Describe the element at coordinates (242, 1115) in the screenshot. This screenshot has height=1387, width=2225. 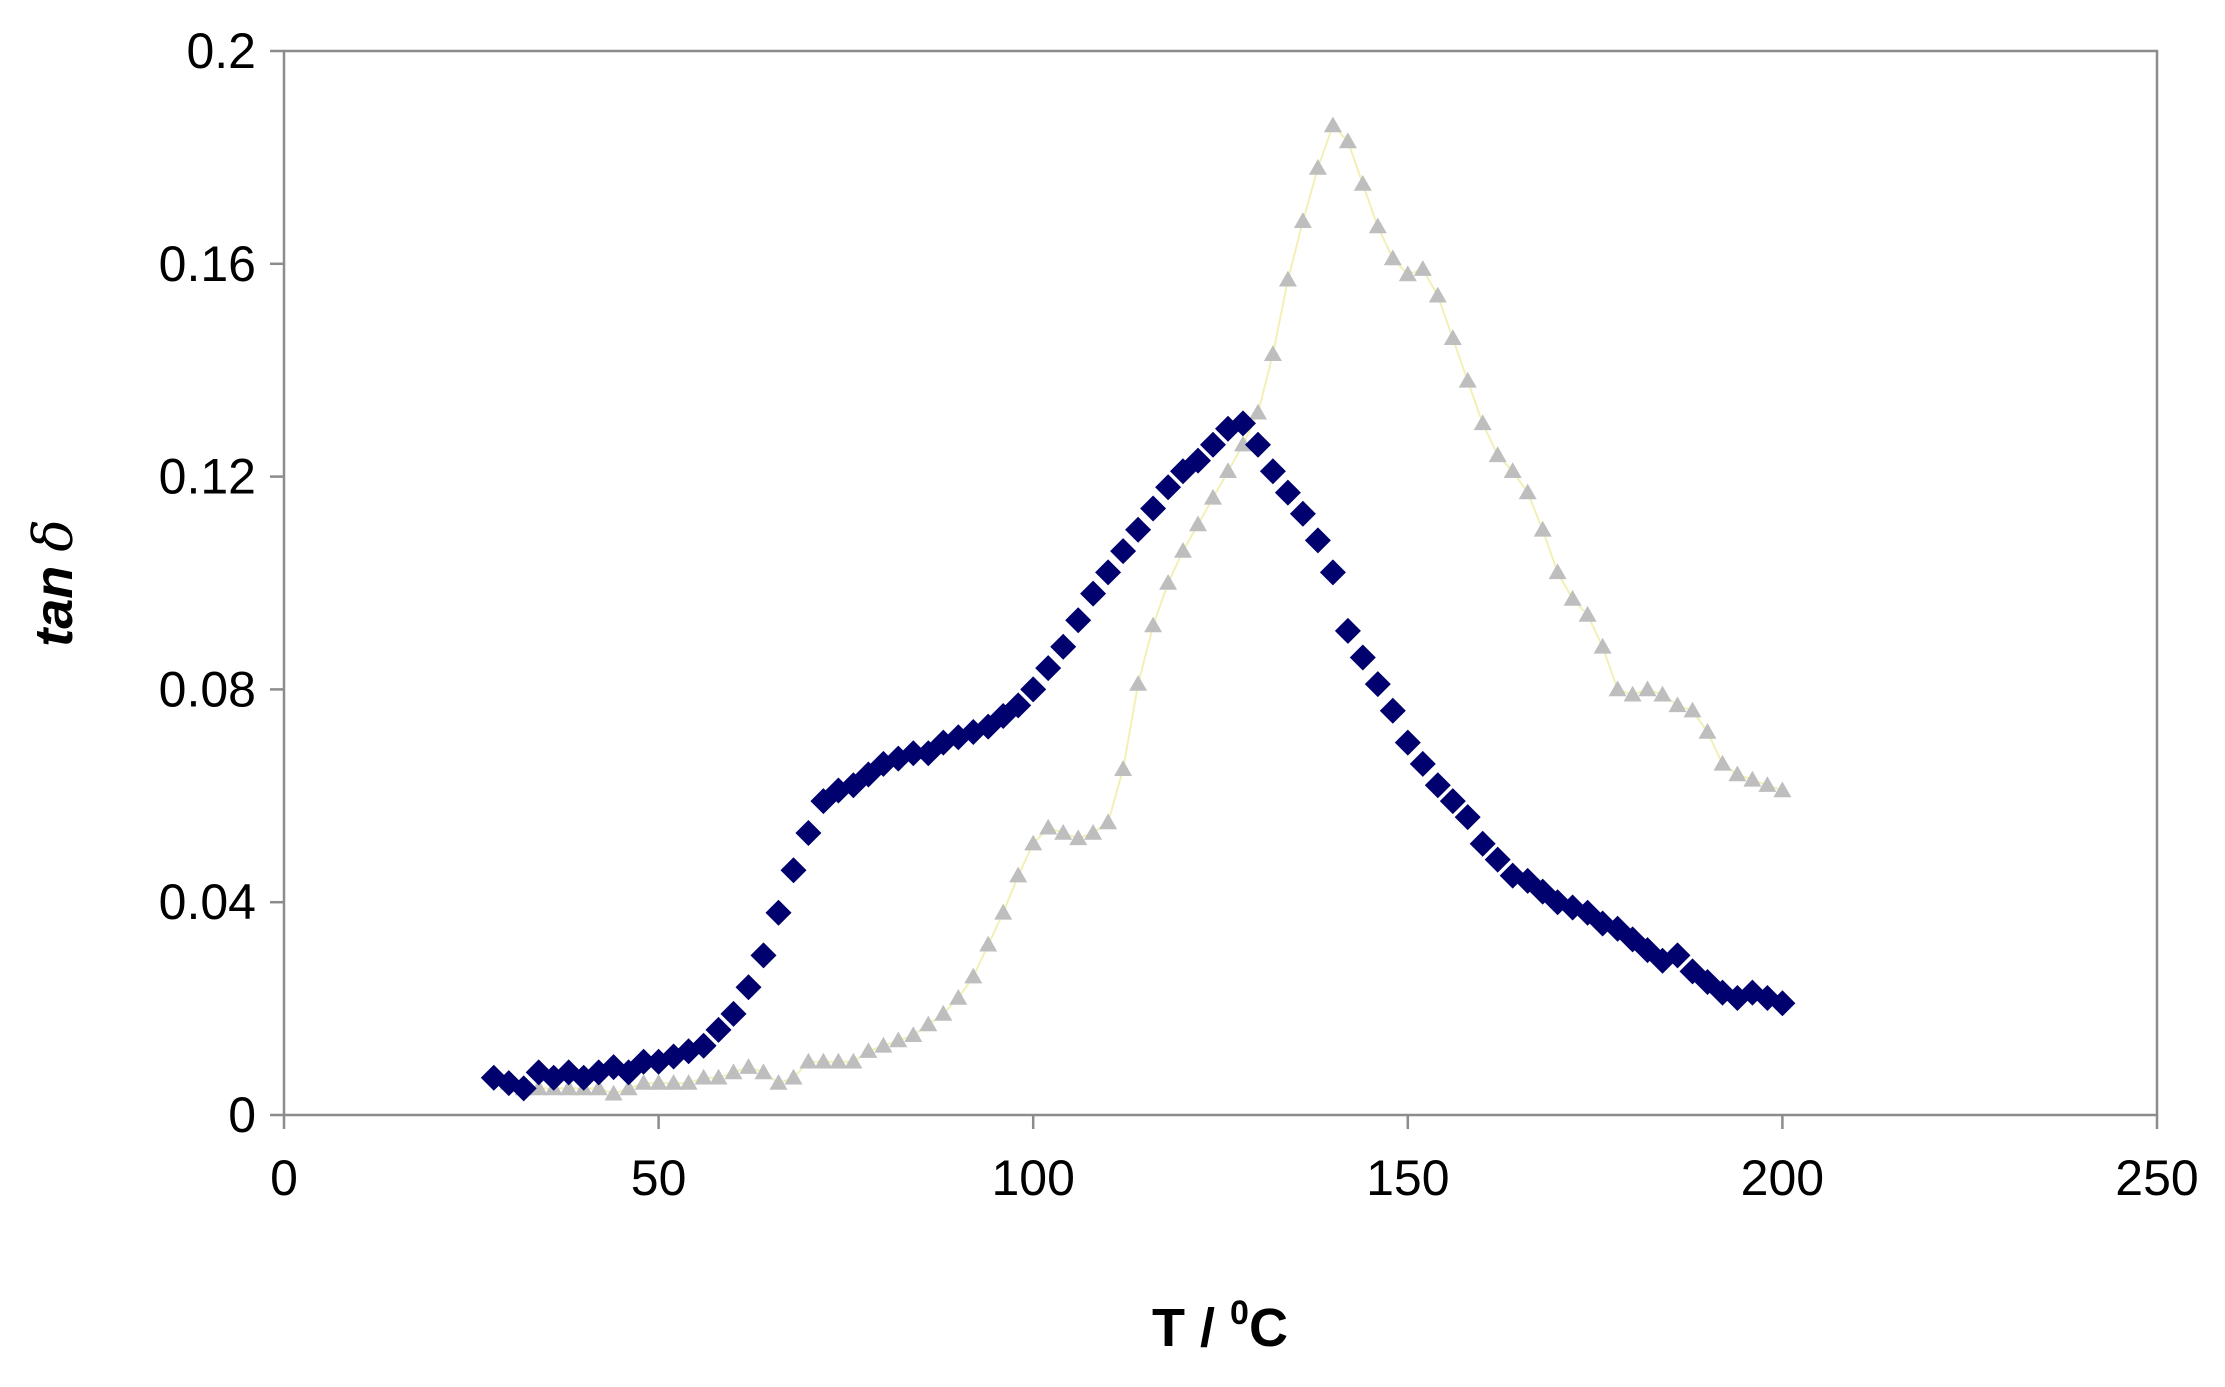
I see `y-tick-label: 0` at that location.